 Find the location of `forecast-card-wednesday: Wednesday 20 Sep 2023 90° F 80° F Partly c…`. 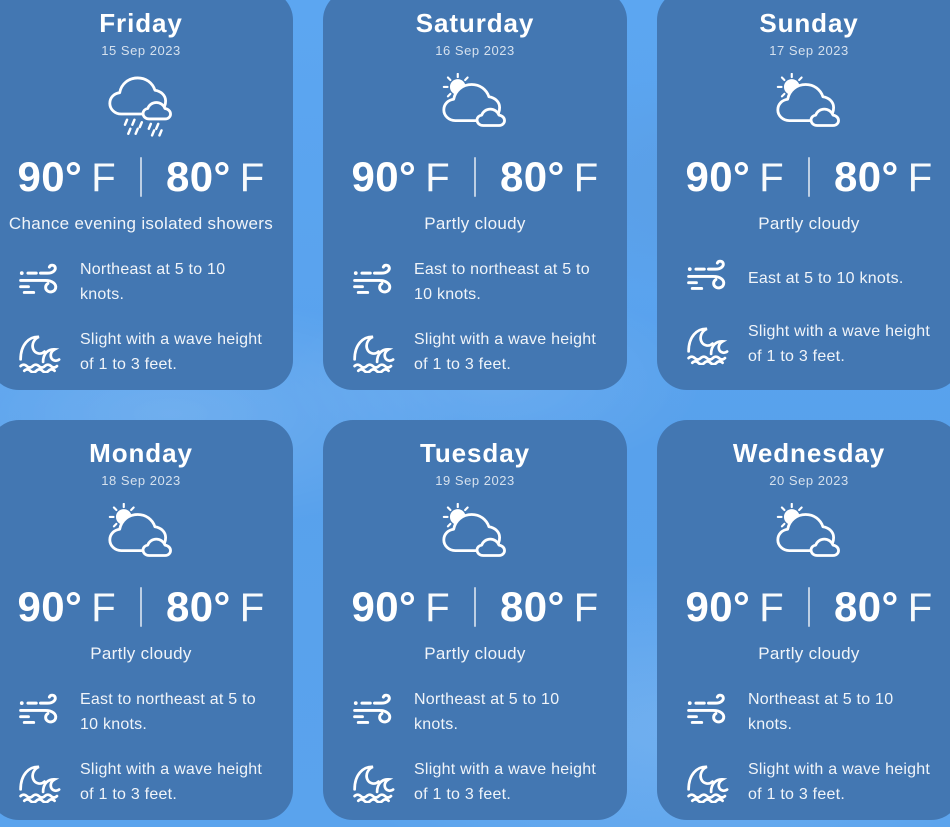

forecast-card-wednesday: Wednesday 20 Sep 2023 90° F 80° F Partly c… is located at coordinates (803, 620).